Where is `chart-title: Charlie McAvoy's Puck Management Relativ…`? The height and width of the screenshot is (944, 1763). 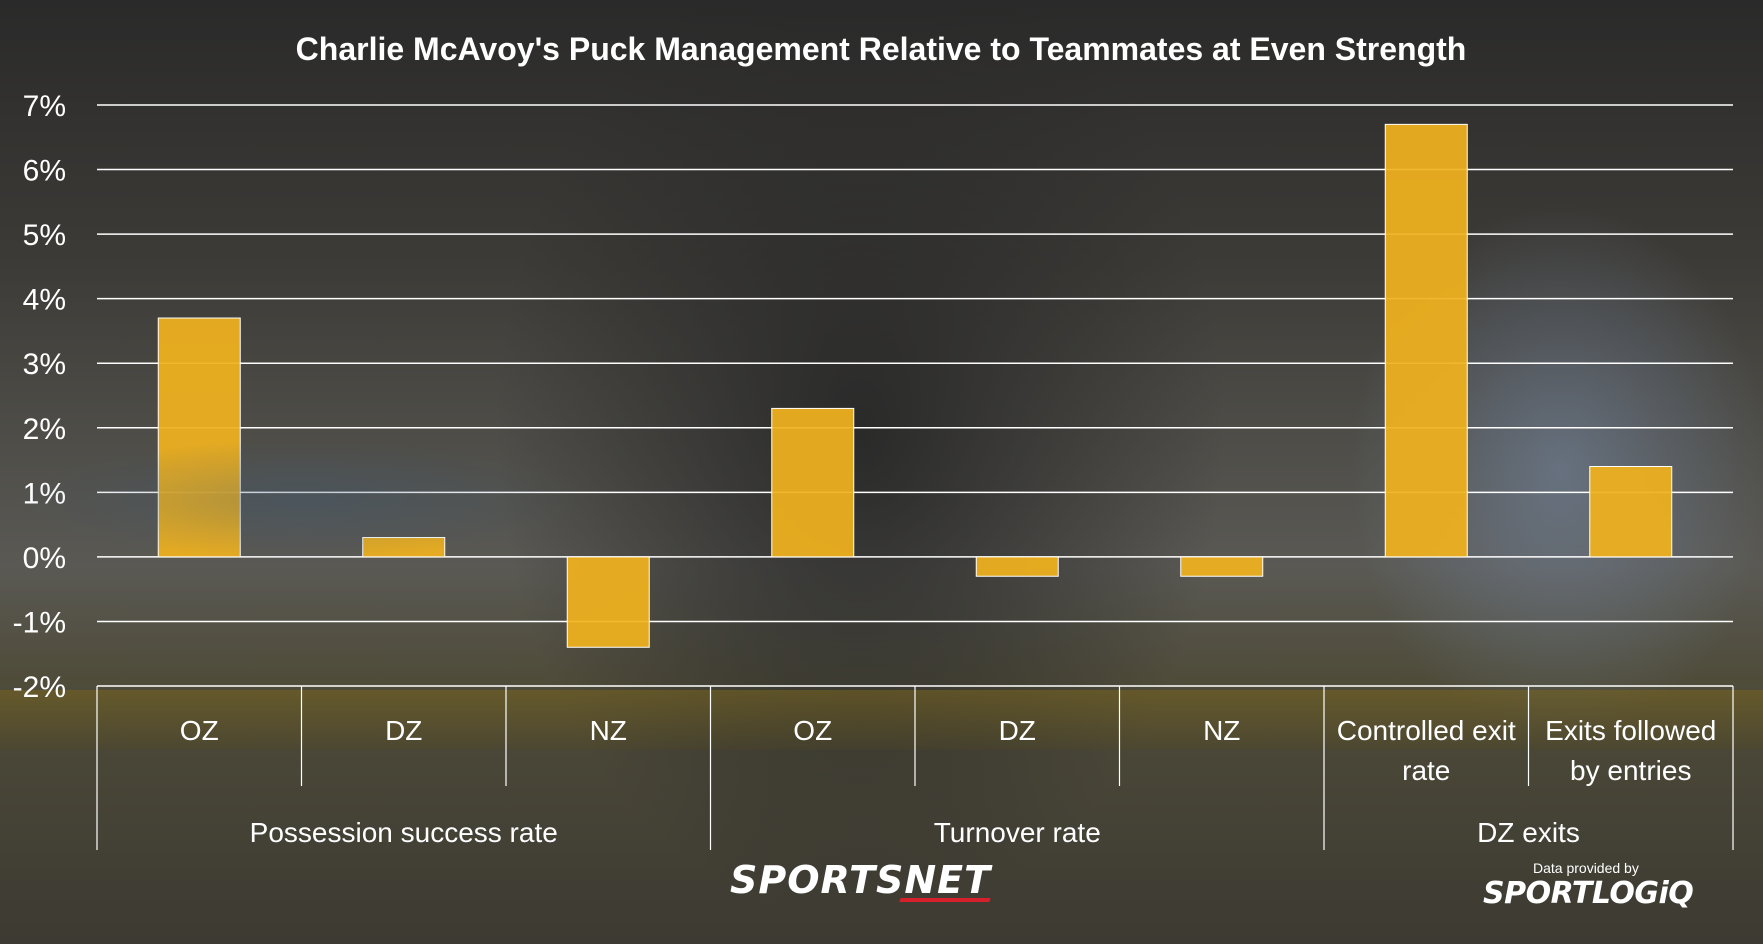
chart-title: Charlie McAvoy's Puck Management Relativ… is located at coordinates (881, 49).